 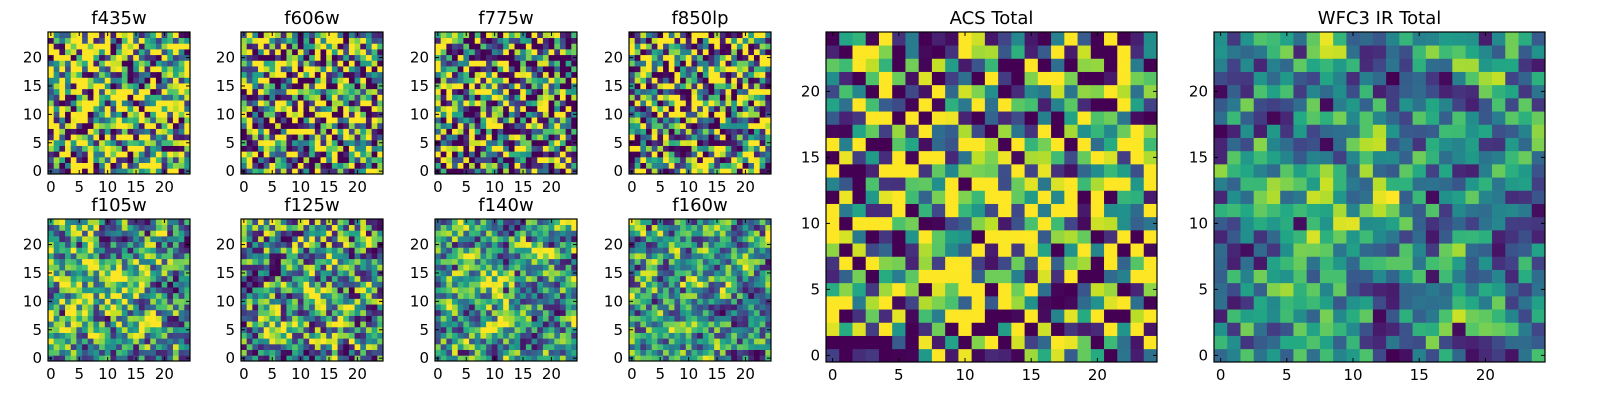 What do you see at coordinates (700, 103) in the screenshot?
I see `plot-frame` at bounding box center [700, 103].